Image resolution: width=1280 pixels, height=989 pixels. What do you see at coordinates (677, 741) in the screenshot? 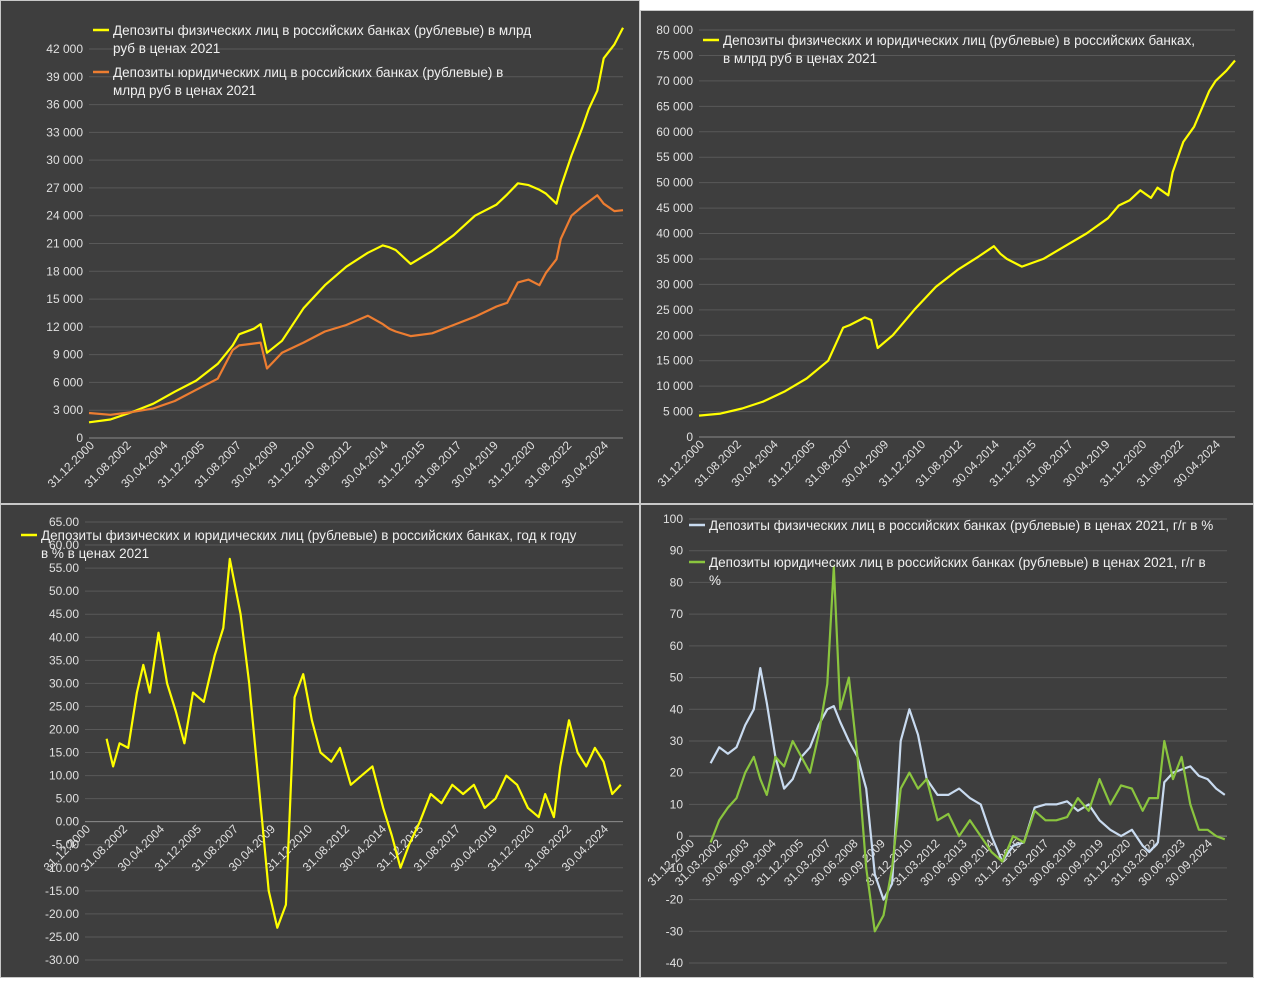
I see `y-tick-label: 30` at bounding box center [677, 741].